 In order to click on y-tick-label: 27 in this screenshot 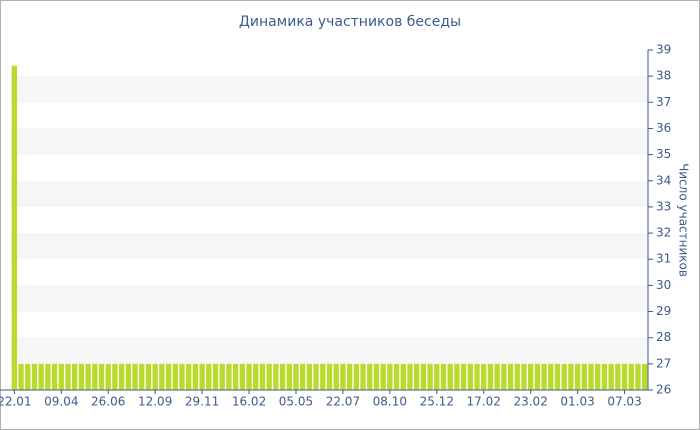, I will do `click(663, 363)`.